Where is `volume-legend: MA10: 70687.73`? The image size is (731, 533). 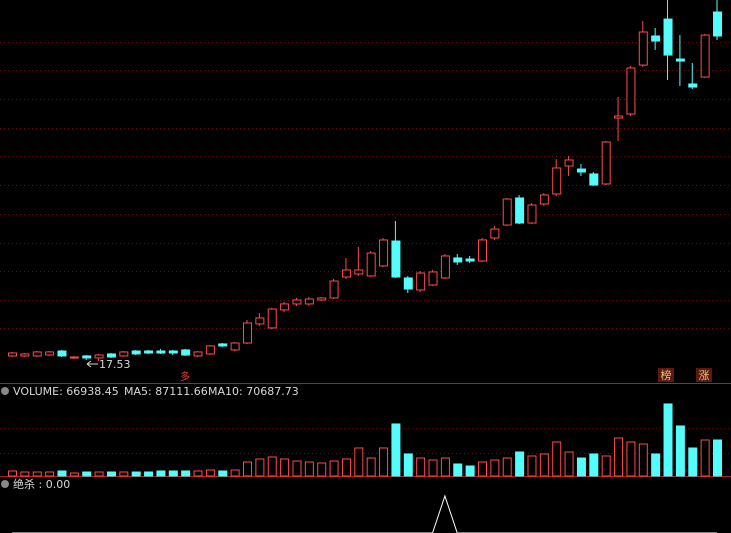 volume-legend: MA10: 70687.73 is located at coordinates (253, 391).